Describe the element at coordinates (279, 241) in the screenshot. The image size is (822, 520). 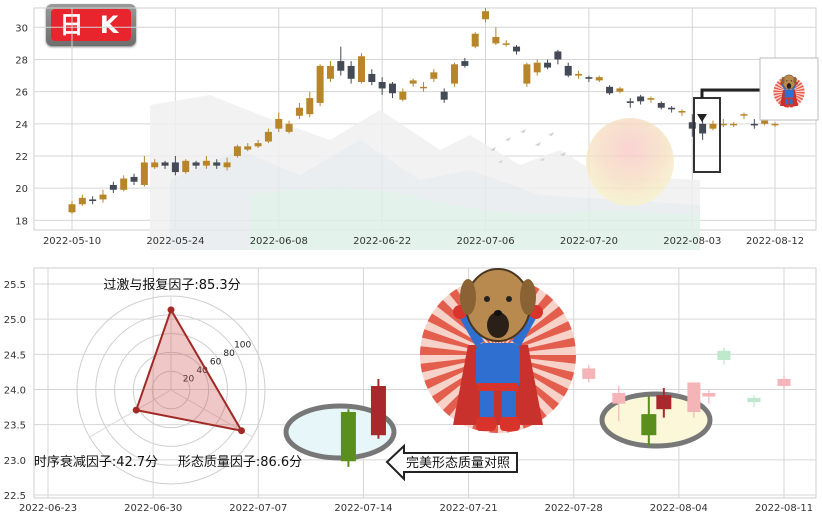
I see `top-x-tick-label: 2022-06-08` at that location.